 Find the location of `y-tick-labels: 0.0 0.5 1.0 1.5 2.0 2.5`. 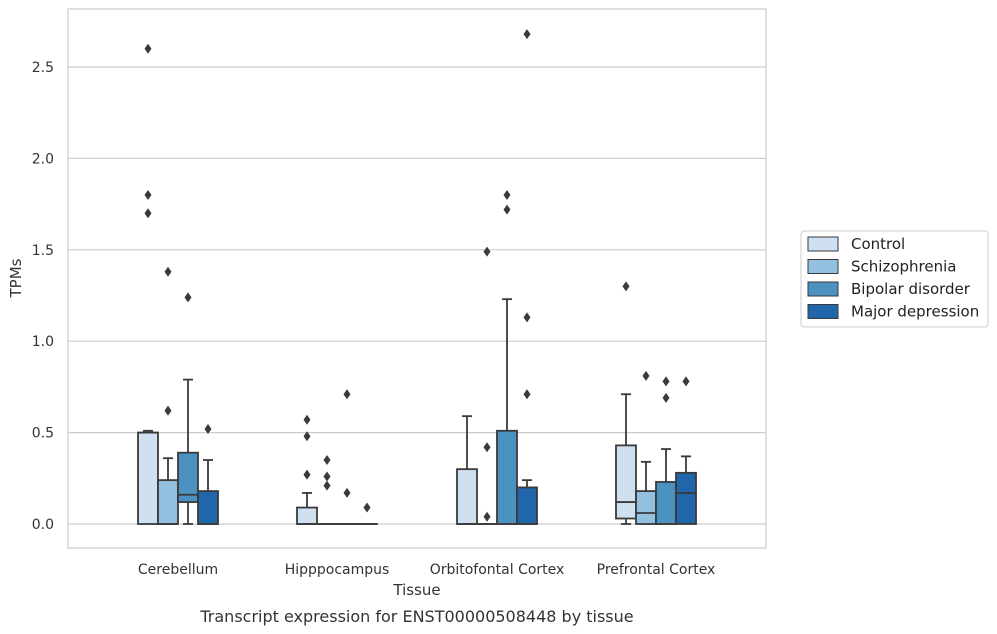

y-tick-labels: 0.0 0.5 1.0 1.5 2.0 2.5 is located at coordinates (43, 296).